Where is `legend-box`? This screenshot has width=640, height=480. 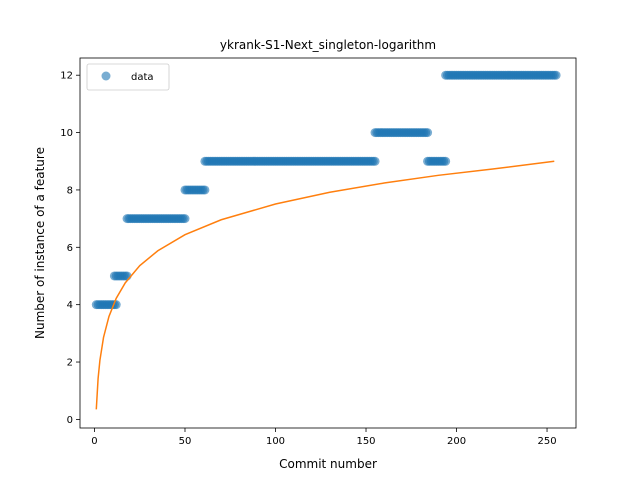 legend-box is located at coordinates (128, 77).